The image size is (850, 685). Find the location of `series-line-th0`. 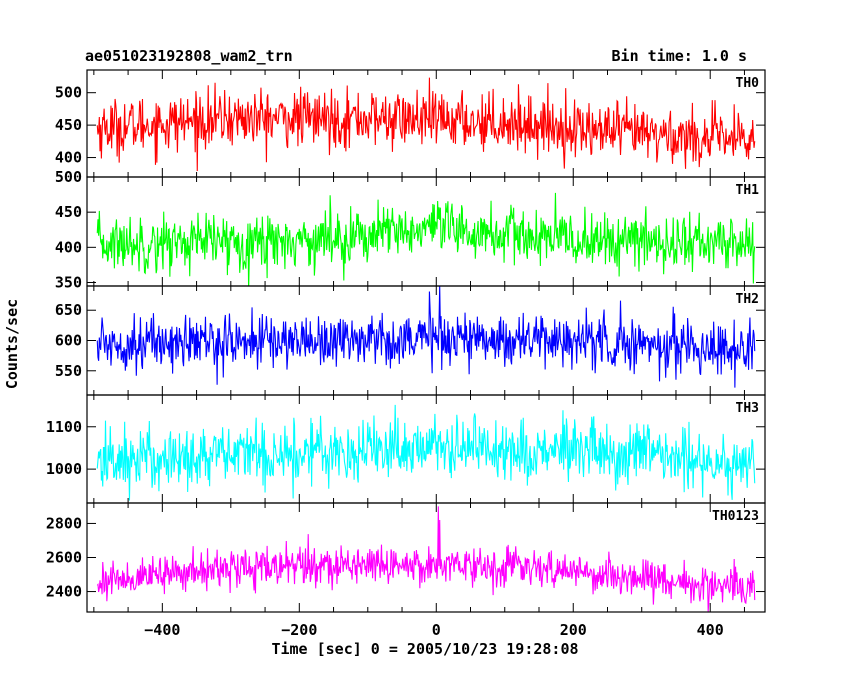

series-line-th0 is located at coordinates (426, 124).